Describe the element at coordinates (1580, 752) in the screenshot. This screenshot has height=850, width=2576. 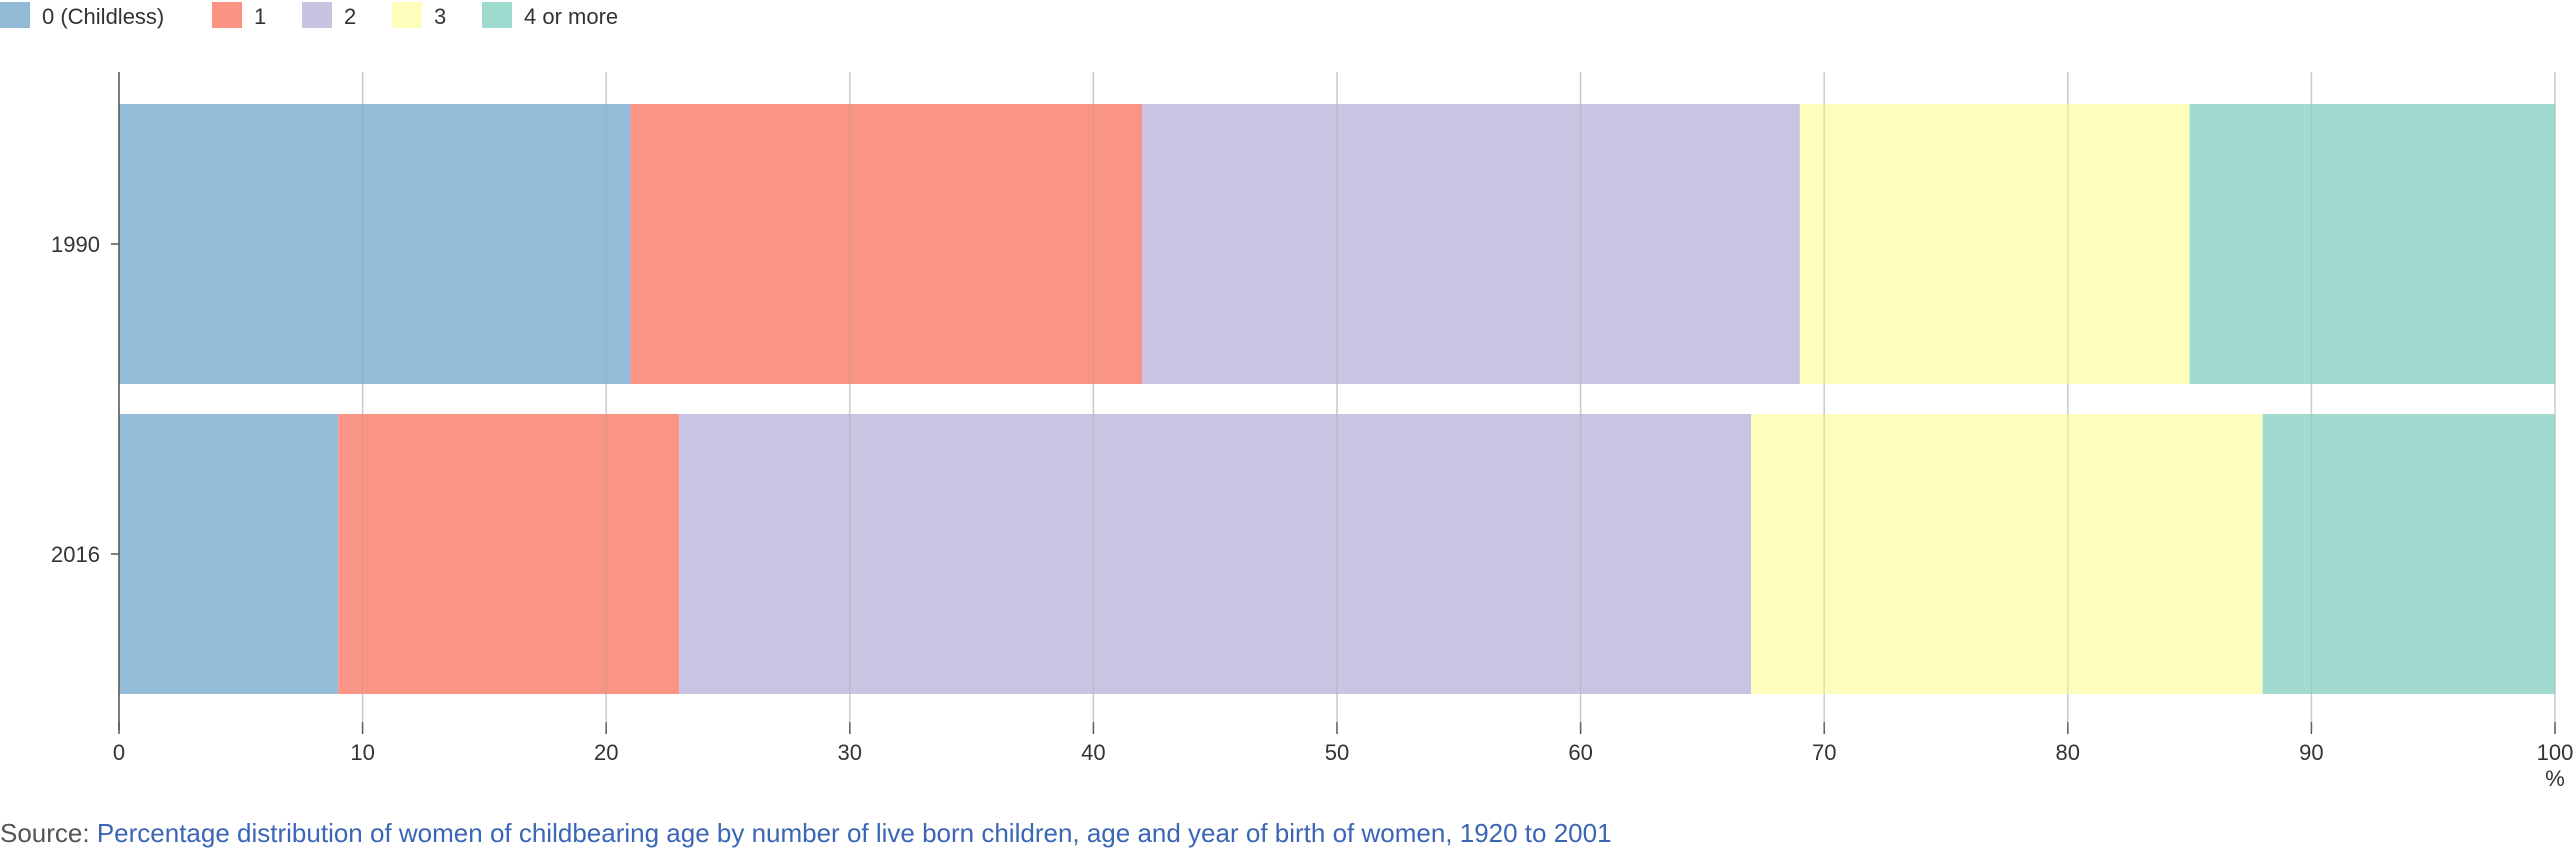
I see `x-tick-label: 60` at that location.